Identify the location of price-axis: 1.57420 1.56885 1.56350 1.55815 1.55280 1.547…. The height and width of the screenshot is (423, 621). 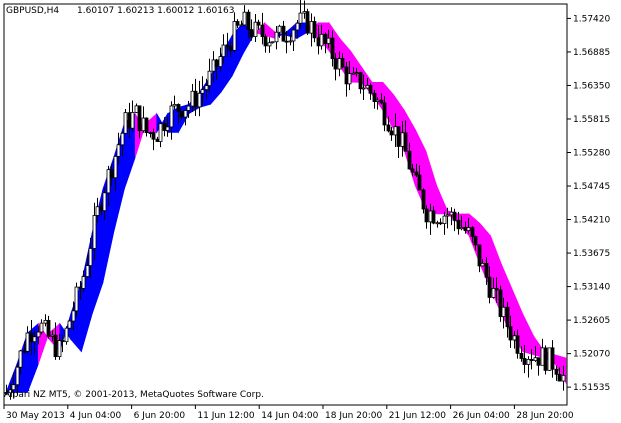
(588, 203).